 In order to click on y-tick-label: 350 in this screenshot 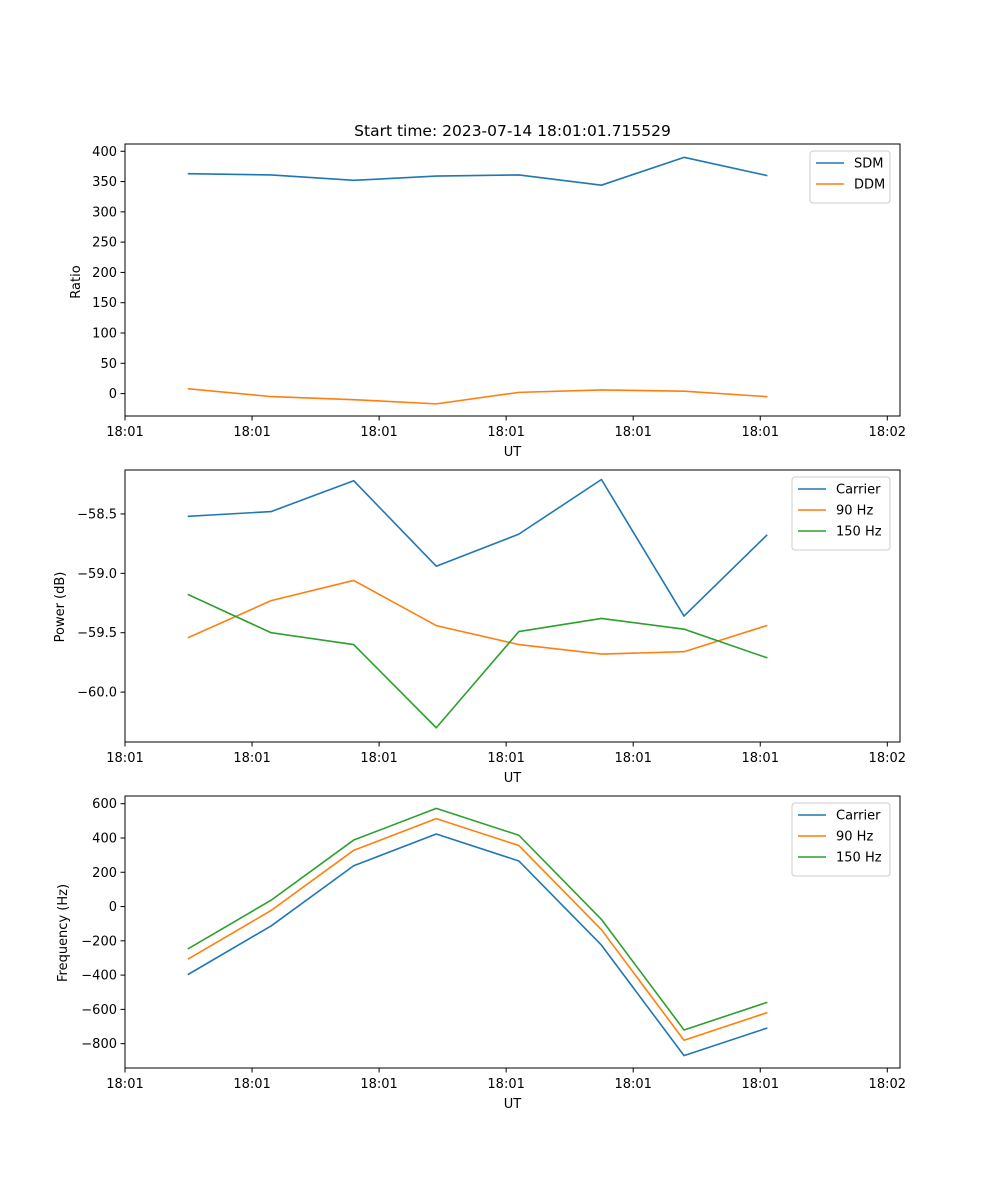, I will do `click(104, 182)`.